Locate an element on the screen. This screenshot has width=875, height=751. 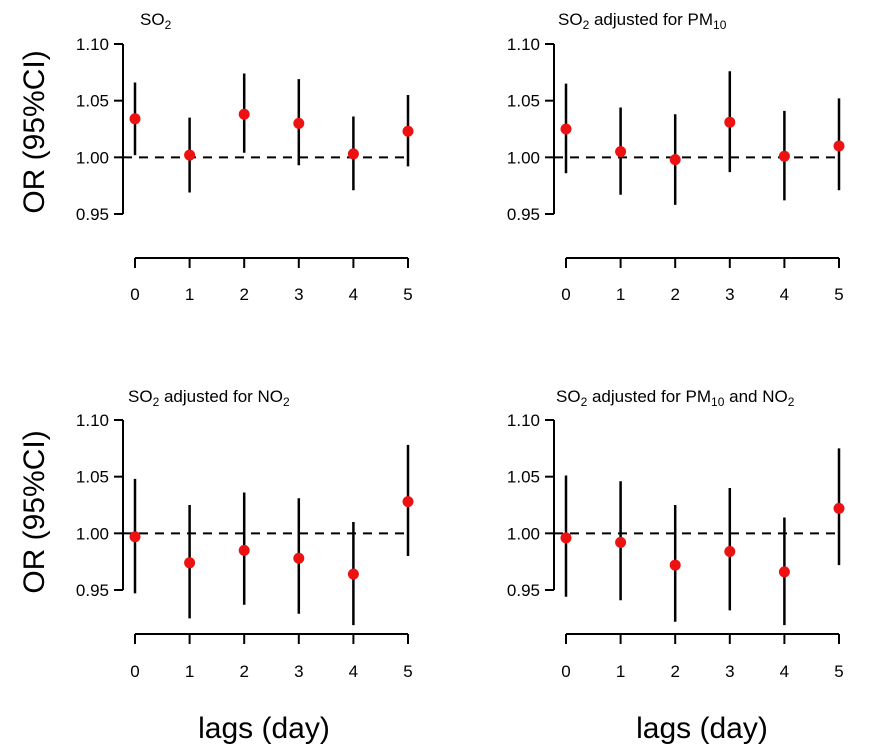
x-axis-label-left: lags (day) is located at coordinates (264, 728).